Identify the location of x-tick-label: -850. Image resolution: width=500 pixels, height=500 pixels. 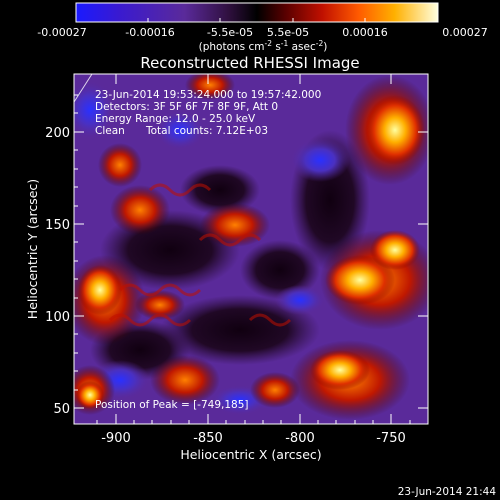
(208, 438).